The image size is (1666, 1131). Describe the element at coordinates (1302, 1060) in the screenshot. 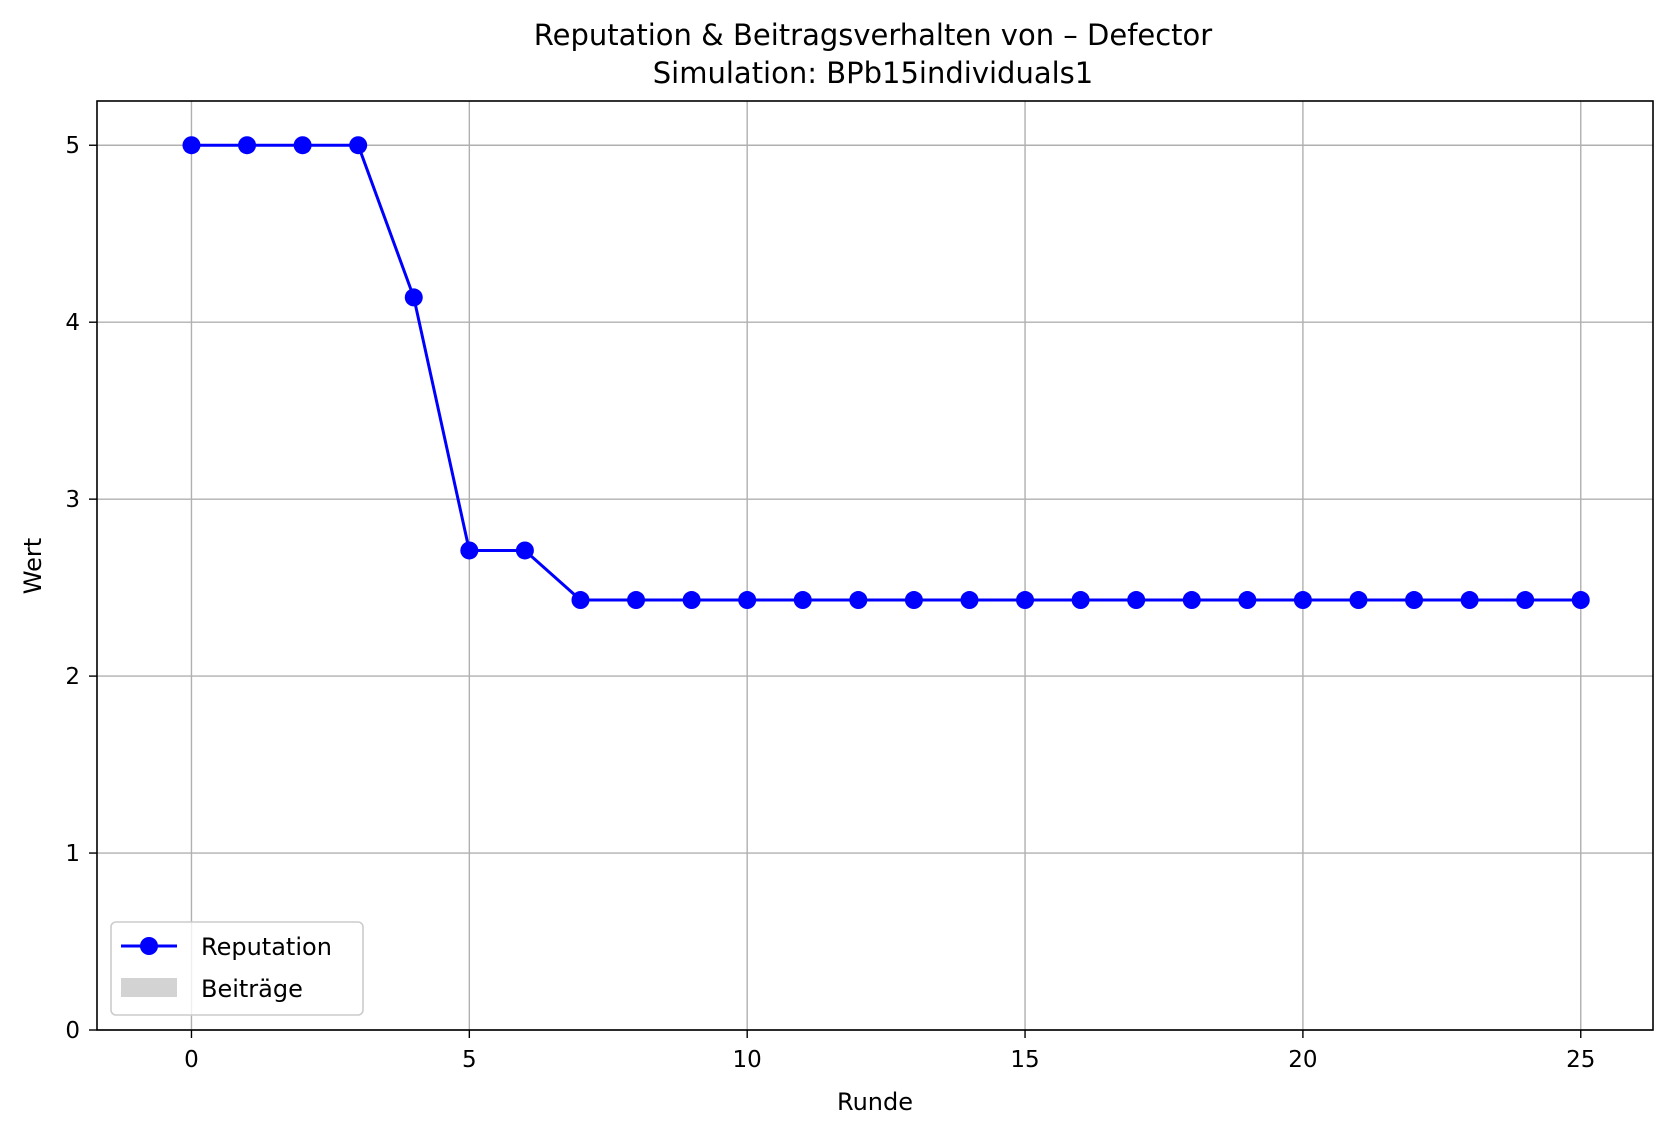

I see `x-tick-label: 20` at that location.